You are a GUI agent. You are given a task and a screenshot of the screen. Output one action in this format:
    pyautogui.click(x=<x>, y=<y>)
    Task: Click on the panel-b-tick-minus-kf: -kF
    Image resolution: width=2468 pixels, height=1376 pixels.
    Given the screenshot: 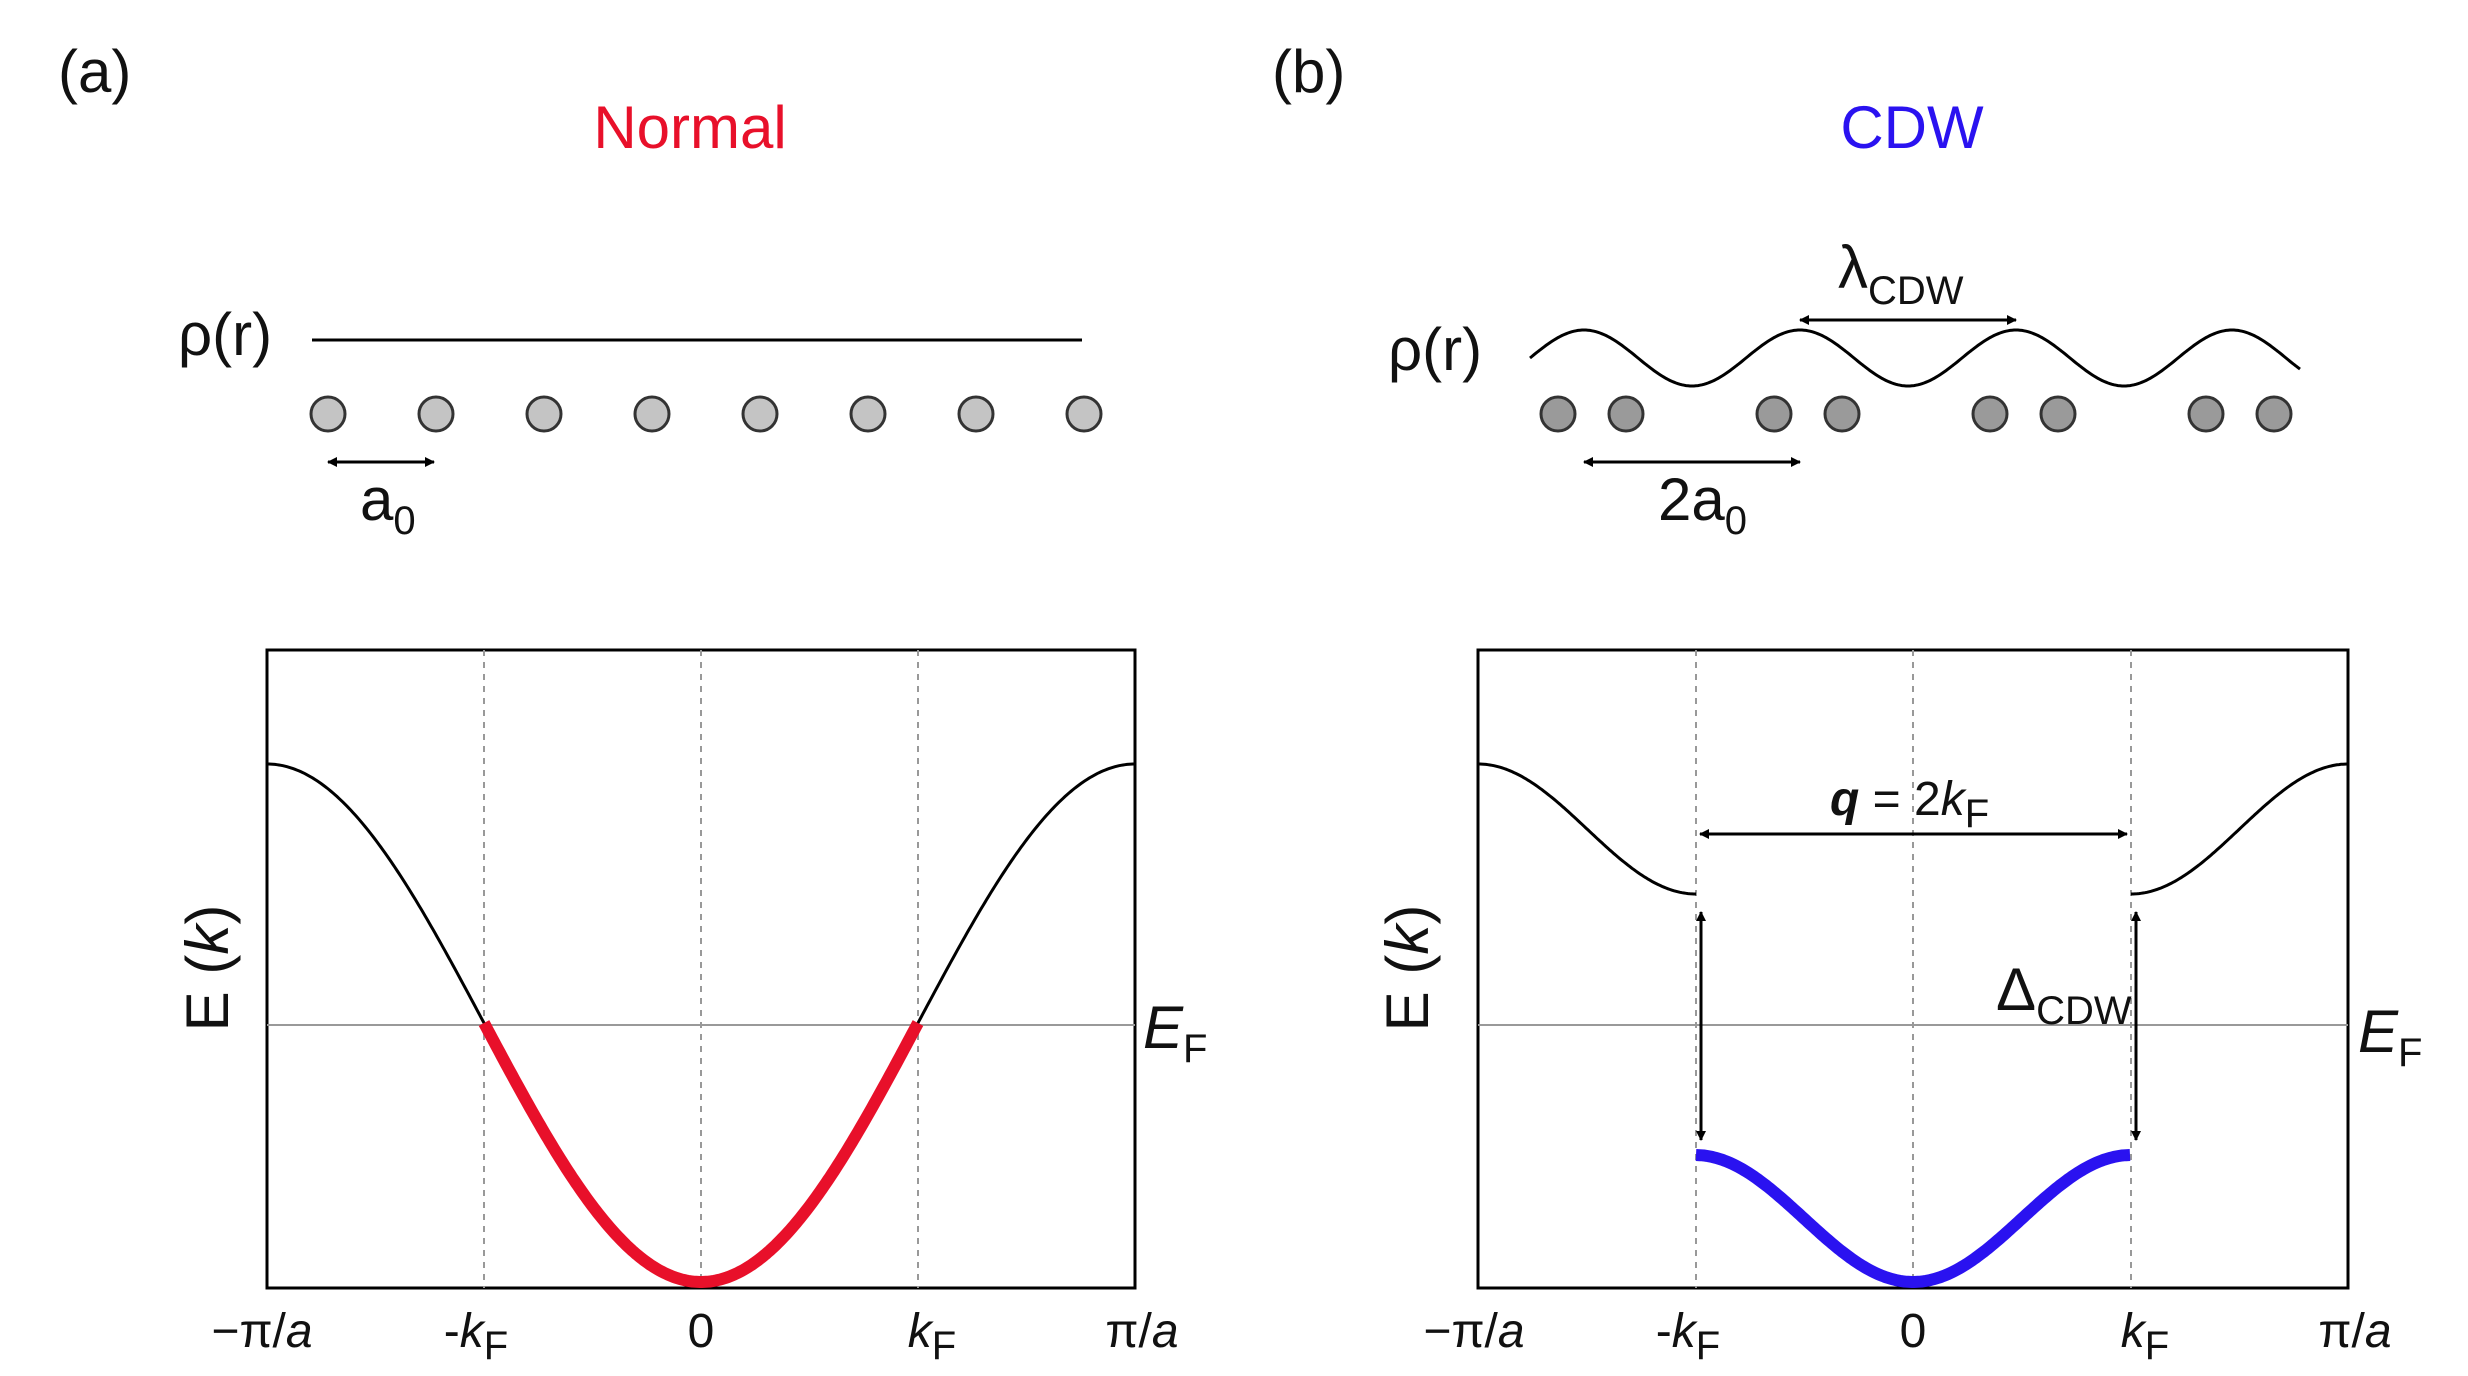 What is the action you would take?
    pyautogui.click(x=1688, y=1336)
    